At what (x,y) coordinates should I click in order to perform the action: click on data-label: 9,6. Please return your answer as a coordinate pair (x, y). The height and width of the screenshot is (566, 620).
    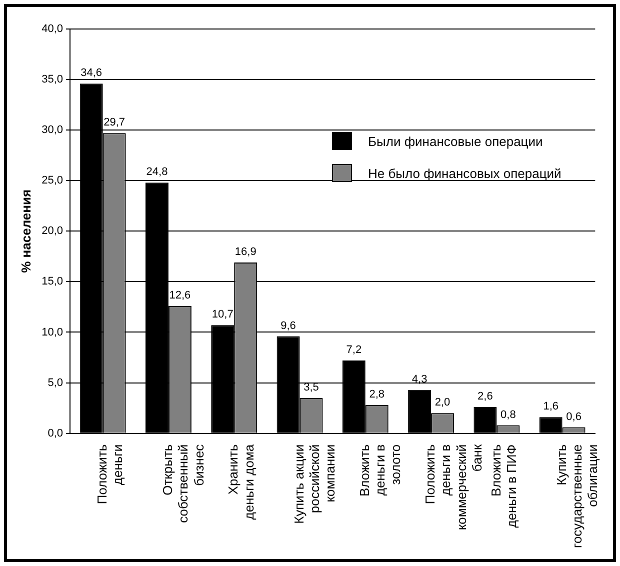
    Looking at the image, I should click on (288, 326).